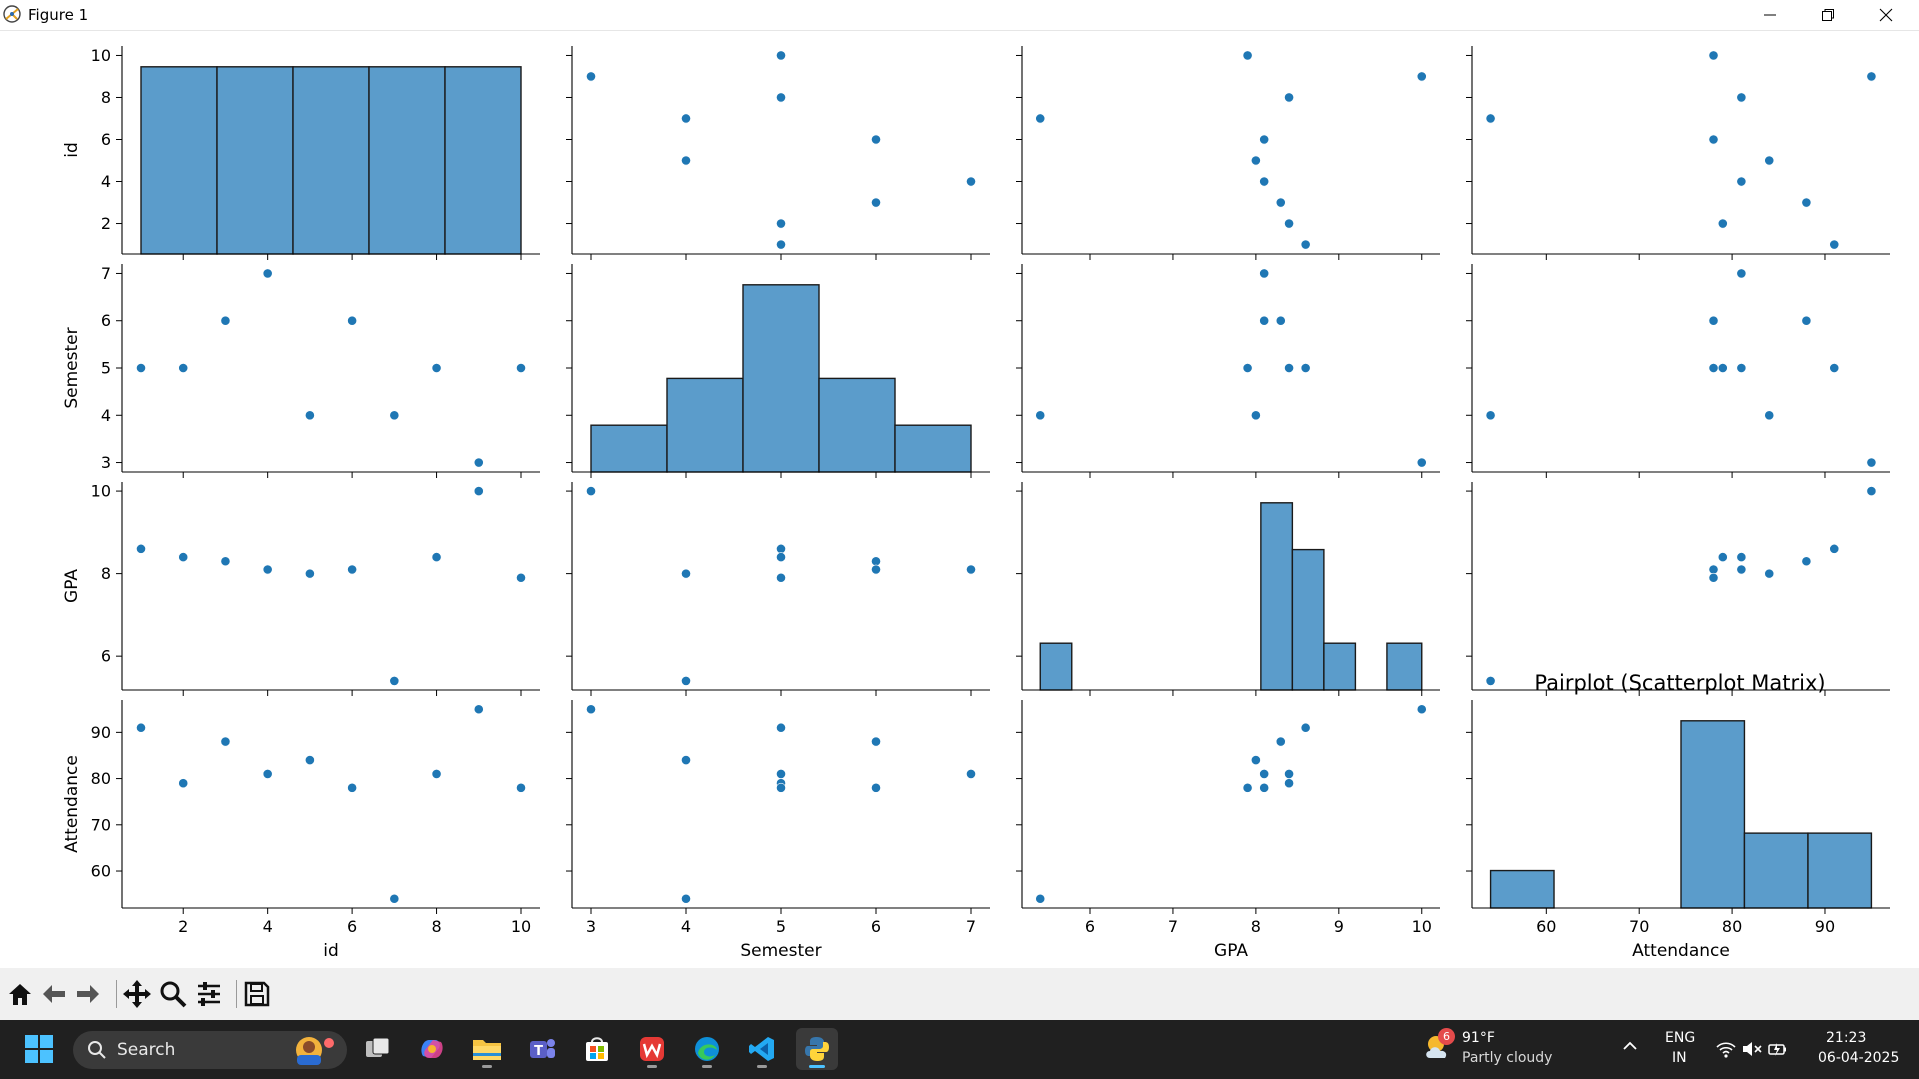 The height and width of the screenshot is (1079, 1919). What do you see at coordinates (1630, 1048) in the screenshot?
I see `show-hidden-icons-button` at bounding box center [1630, 1048].